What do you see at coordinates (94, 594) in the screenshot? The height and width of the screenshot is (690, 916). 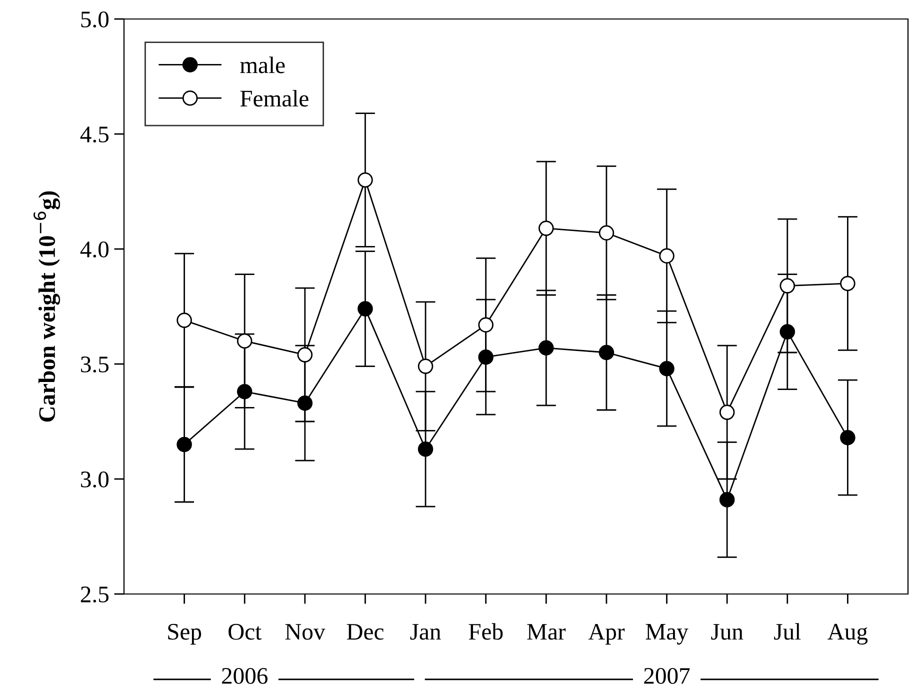 I see `y-tick-label: 2.5` at bounding box center [94, 594].